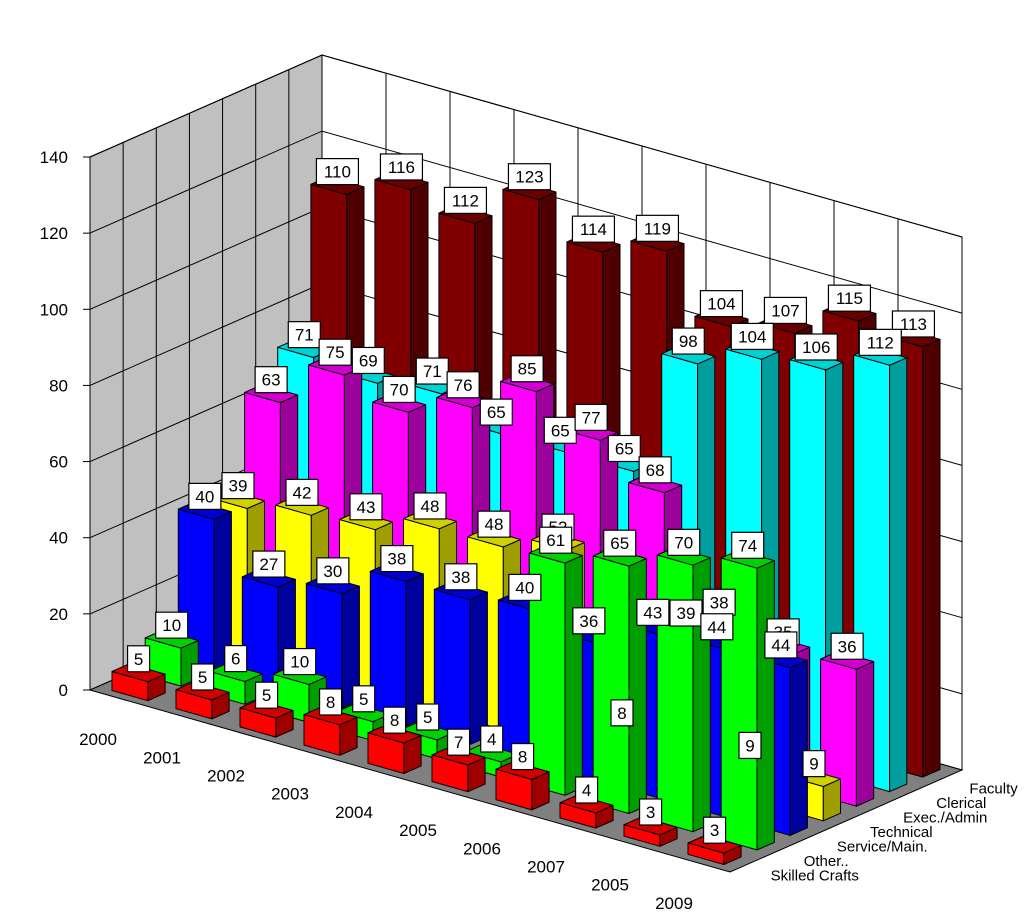 Image resolution: width=1029 pixels, height=922 pixels. What do you see at coordinates (494, 524) in the screenshot?
I see `data-label-text: 48` at bounding box center [494, 524].